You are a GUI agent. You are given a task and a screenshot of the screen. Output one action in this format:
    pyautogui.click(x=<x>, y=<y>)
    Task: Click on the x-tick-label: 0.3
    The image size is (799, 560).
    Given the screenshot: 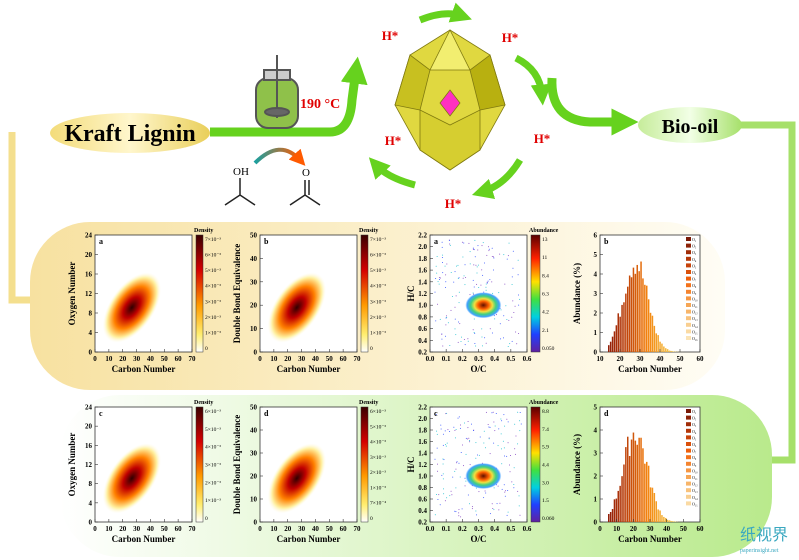 What is the action you would take?
    pyautogui.click(x=478, y=359)
    